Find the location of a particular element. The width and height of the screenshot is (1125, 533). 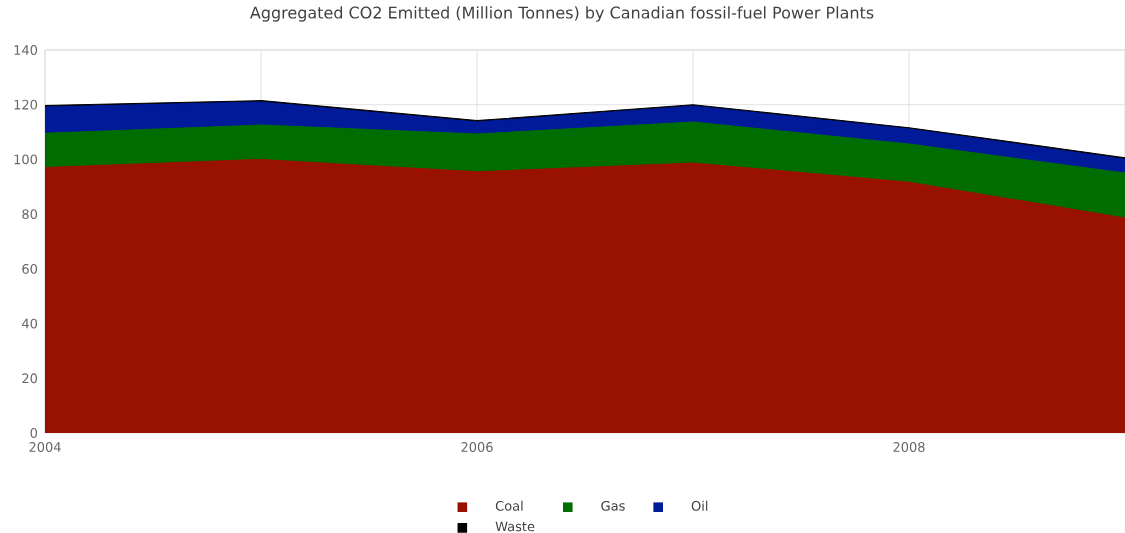

y-tick-label: 120 is located at coordinates (26, 104).